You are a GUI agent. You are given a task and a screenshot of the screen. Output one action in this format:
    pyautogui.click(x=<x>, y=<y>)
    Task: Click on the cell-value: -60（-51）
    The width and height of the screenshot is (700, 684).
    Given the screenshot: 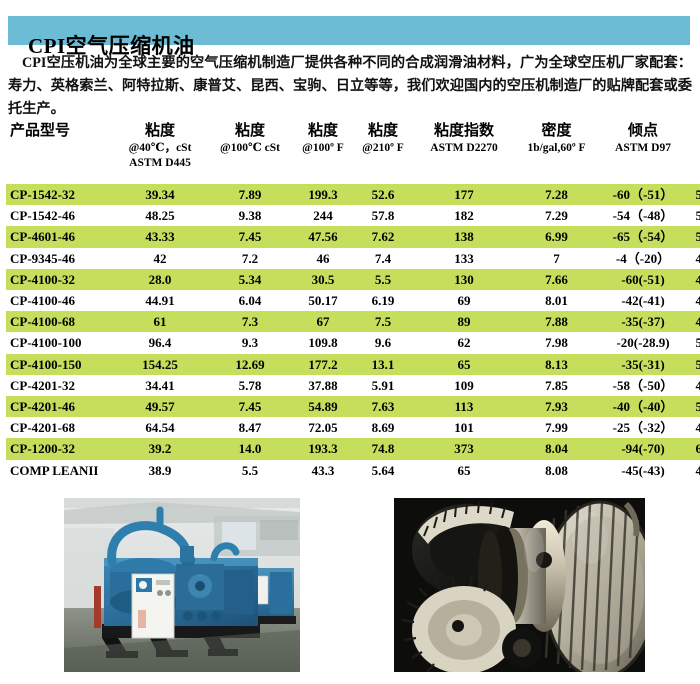 What is the action you would take?
    pyautogui.click(x=643, y=194)
    